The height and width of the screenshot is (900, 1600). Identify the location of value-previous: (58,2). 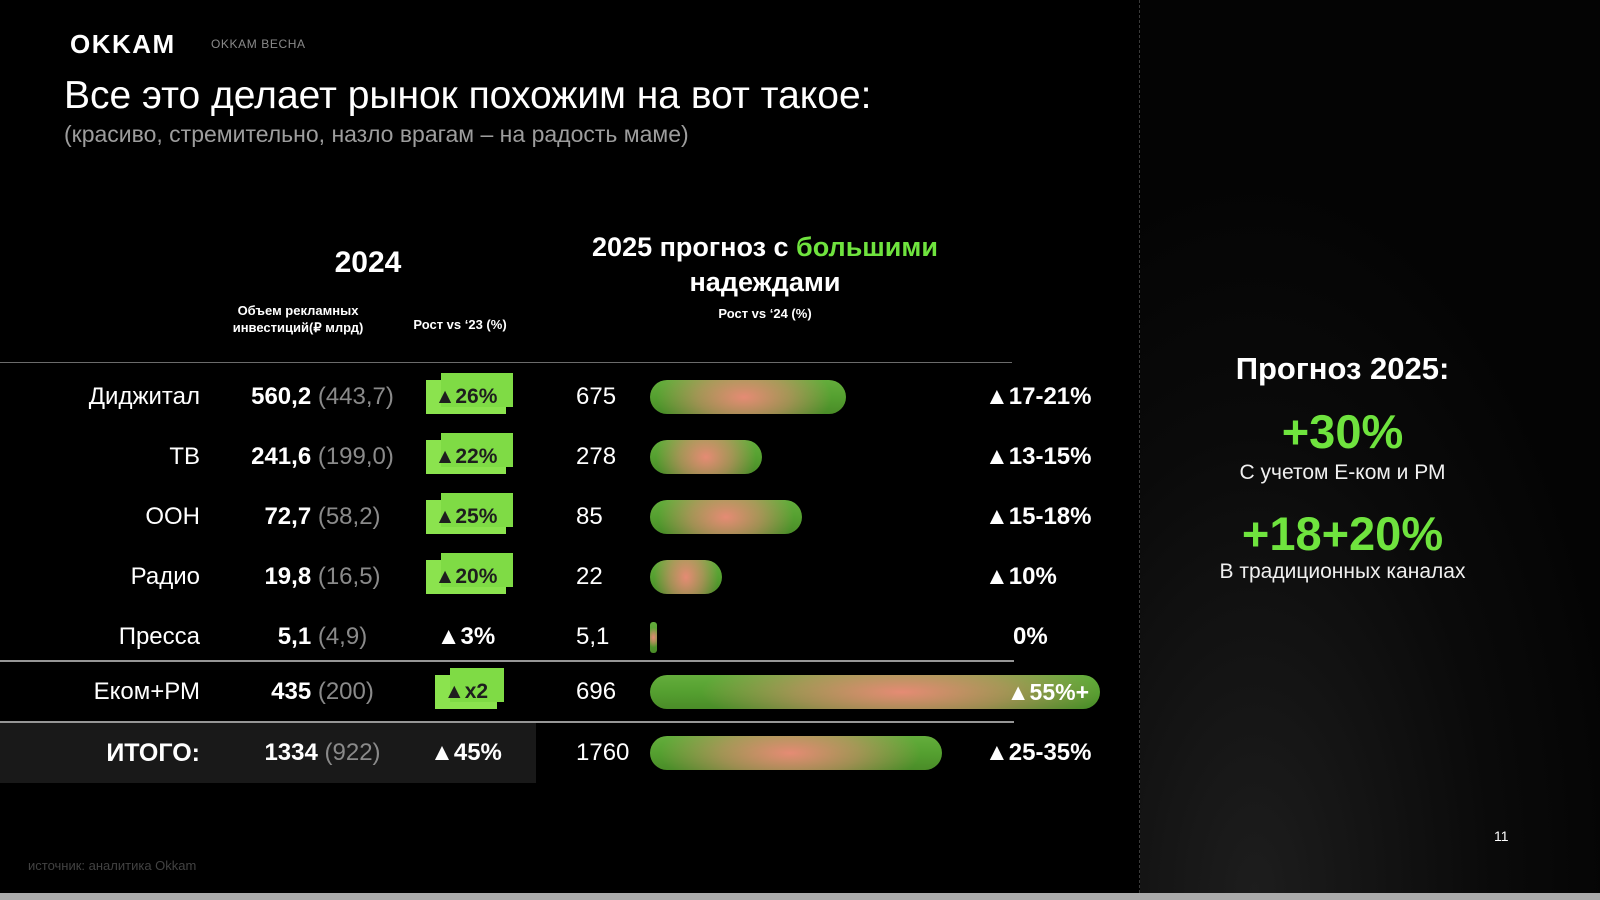
(349, 516).